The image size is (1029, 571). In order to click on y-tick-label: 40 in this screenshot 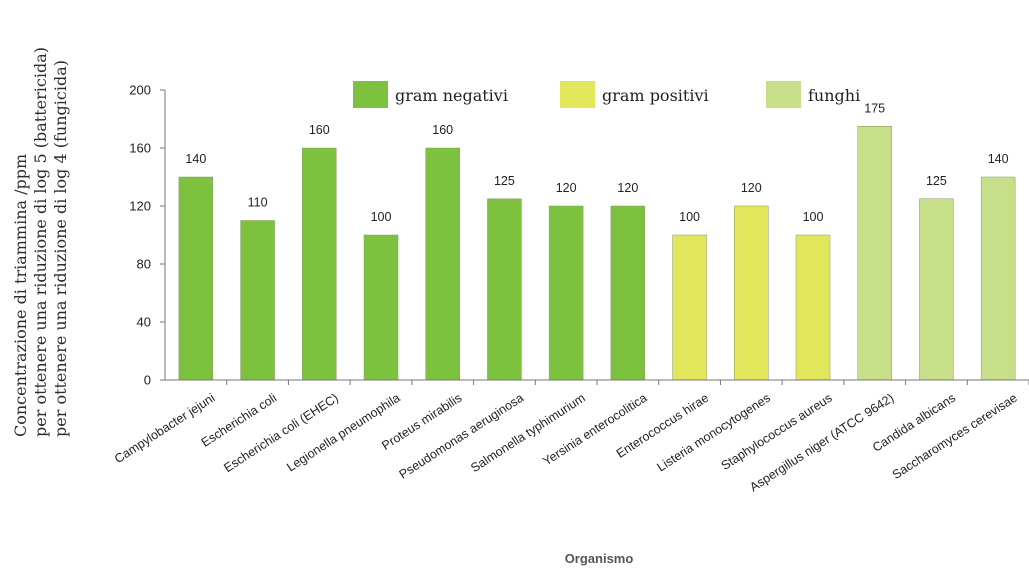, I will do `click(144, 322)`.